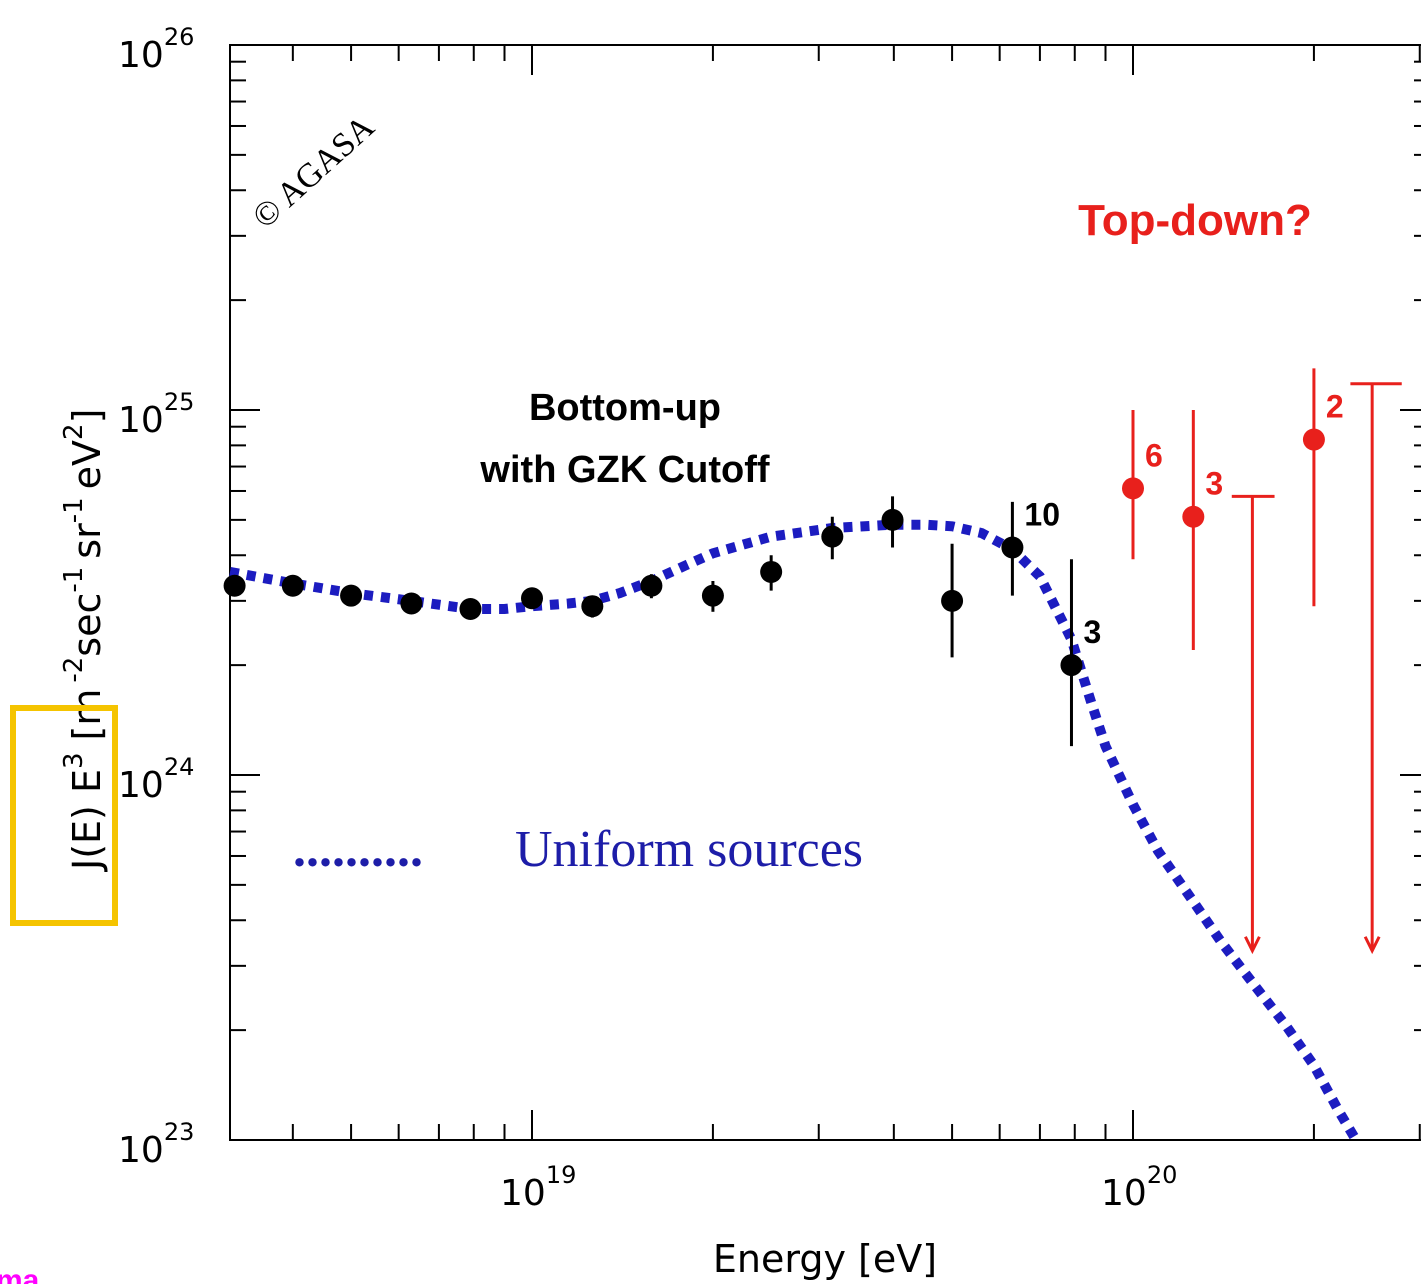 The width and height of the screenshot is (1421, 1284). Describe the element at coordinates (179, 402) in the screenshot. I see `y-tick-label-exp: 25` at that location.